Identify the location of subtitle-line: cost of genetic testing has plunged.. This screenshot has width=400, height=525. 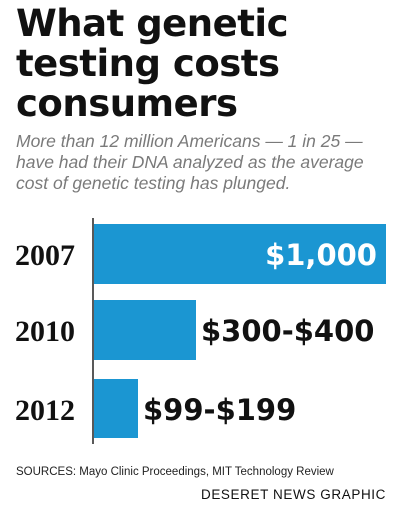
(153, 183).